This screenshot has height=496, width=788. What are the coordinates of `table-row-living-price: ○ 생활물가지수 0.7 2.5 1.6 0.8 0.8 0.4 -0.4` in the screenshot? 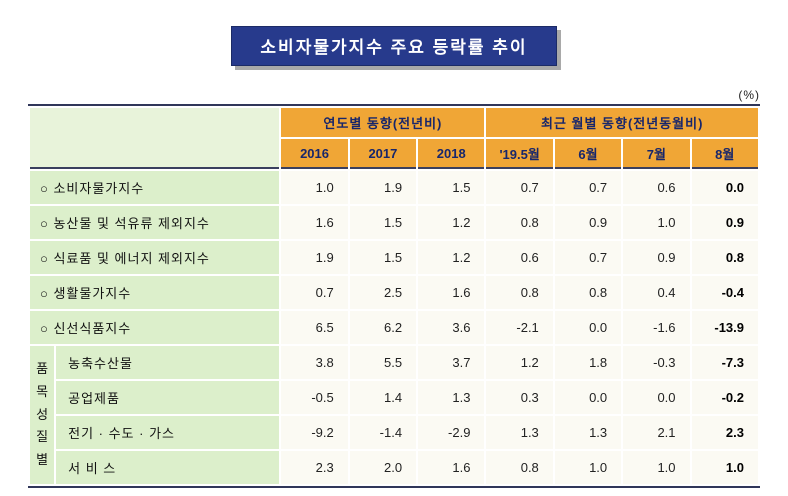 It's located at (394, 292).